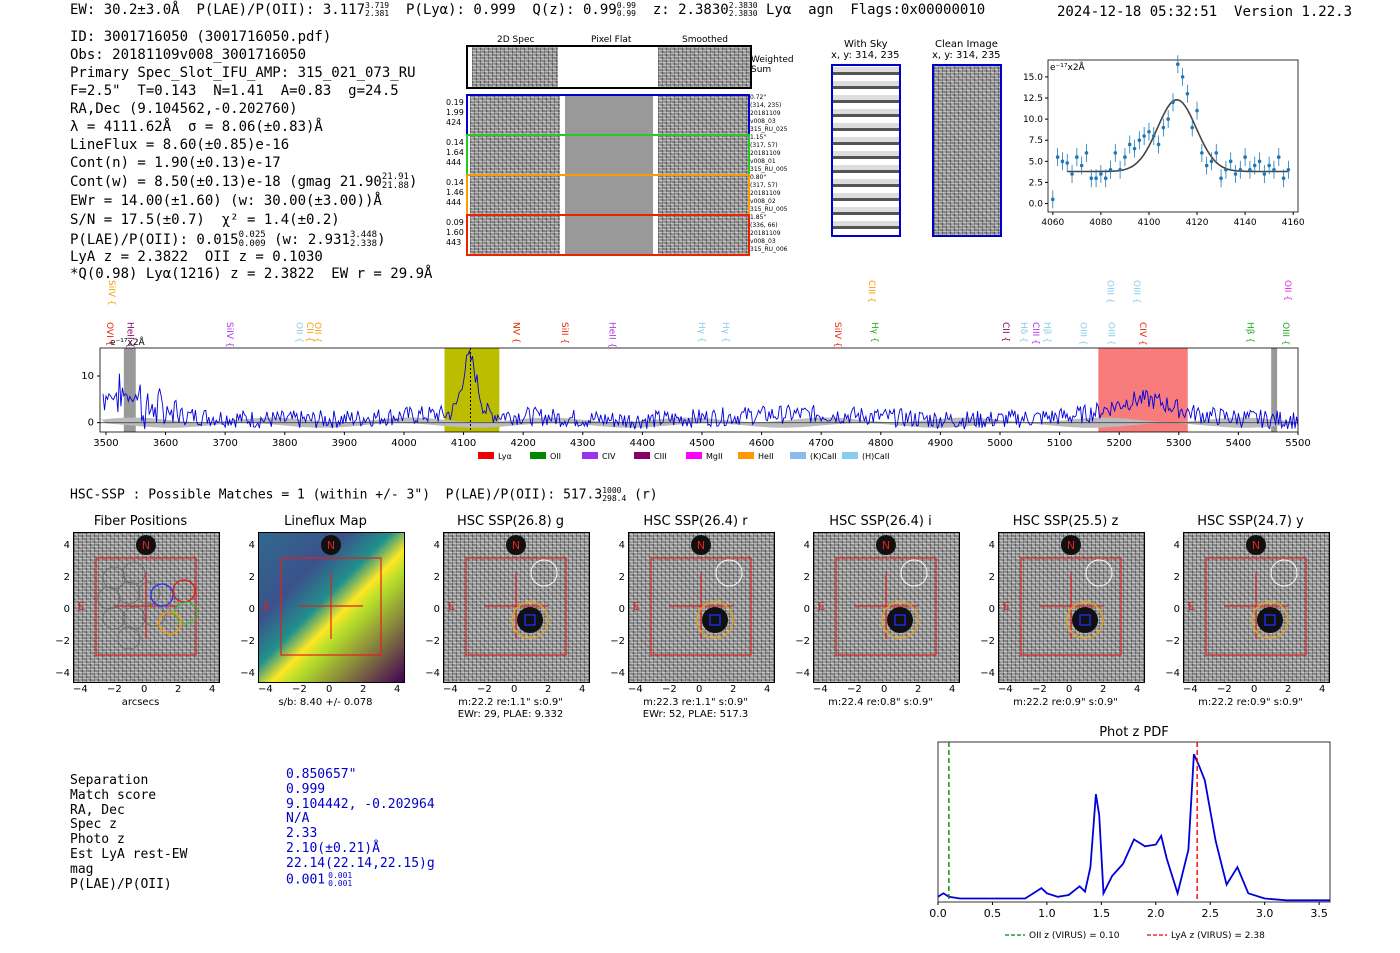 The image size is (1400, 953). I want to click on contw-lo: 21.88, so click(395, 186).